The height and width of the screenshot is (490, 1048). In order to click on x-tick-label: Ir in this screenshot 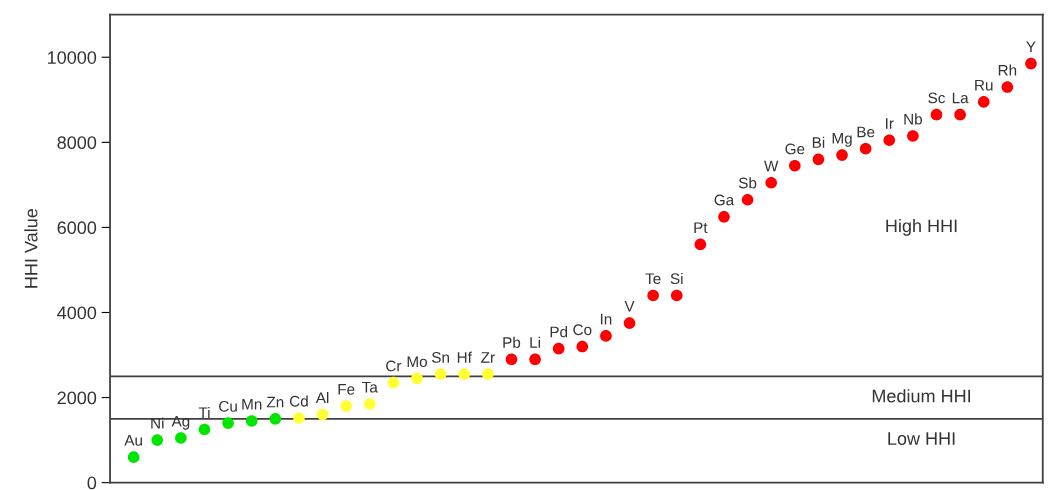, I will do `click(890, 123)`.